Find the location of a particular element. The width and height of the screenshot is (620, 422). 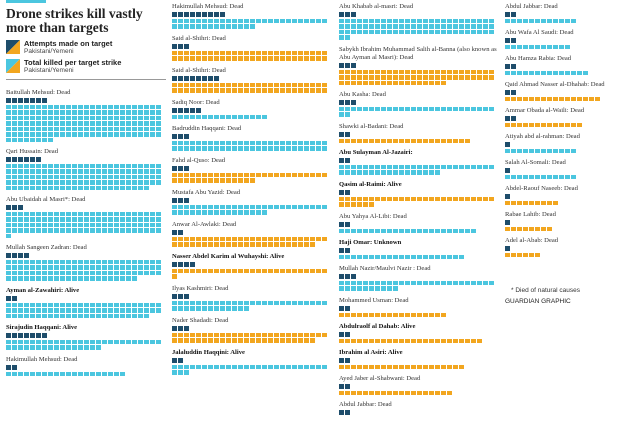

target-name: Rabae Lahib: Dead is located at coordinates (530, 214).